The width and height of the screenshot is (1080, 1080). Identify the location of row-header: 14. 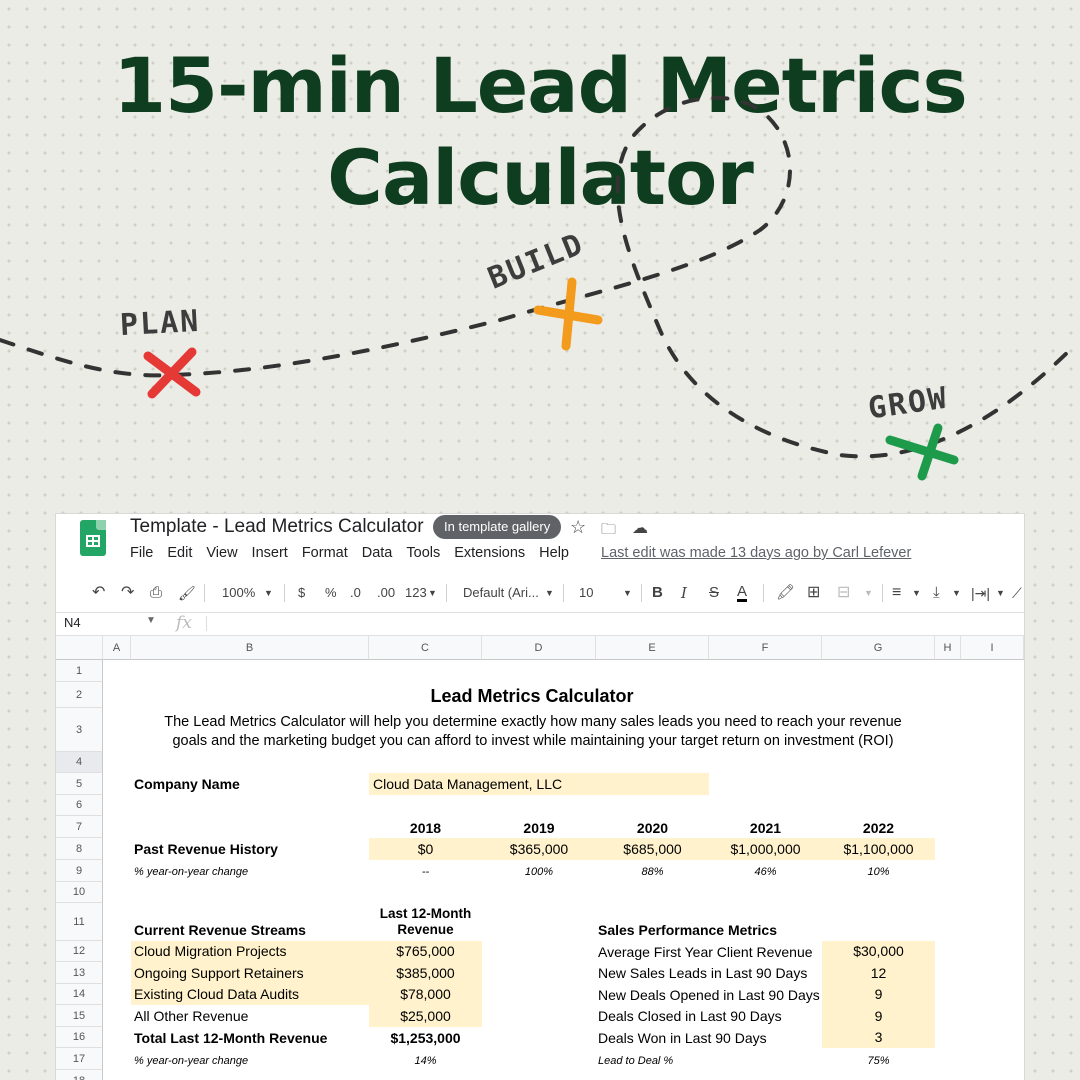
(79, 994).